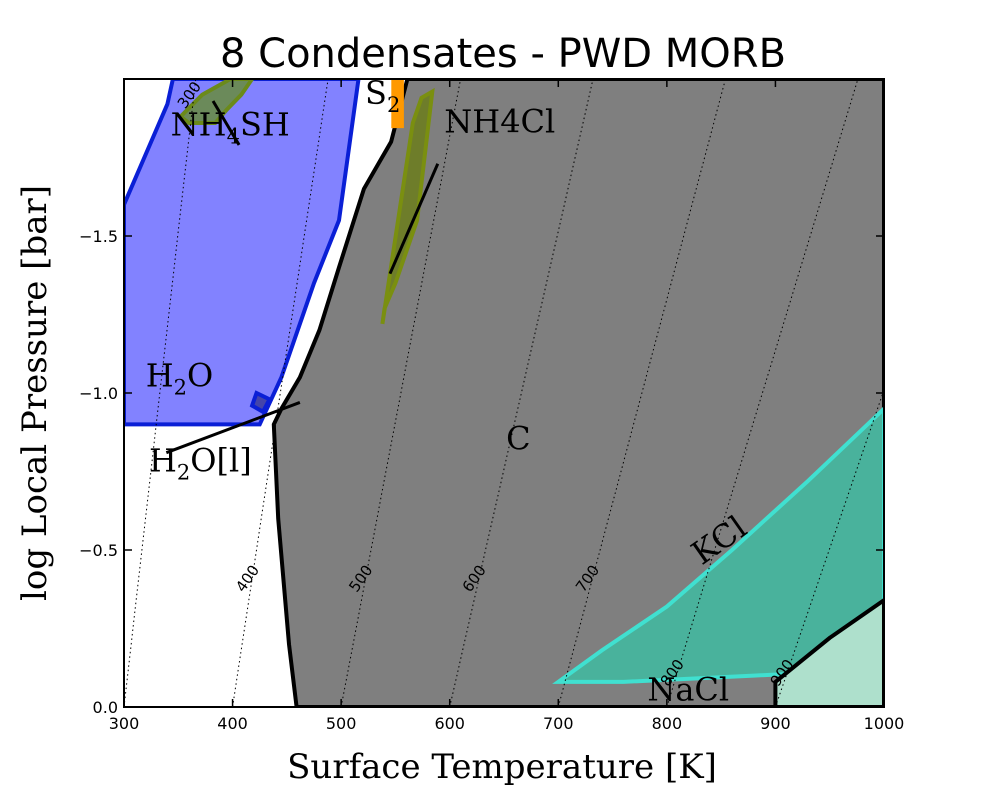 The image size is (983, 786). Describe the element at coordinates (688, 690) in the screenshot. I see `label-nacl: NaCl` at that location.